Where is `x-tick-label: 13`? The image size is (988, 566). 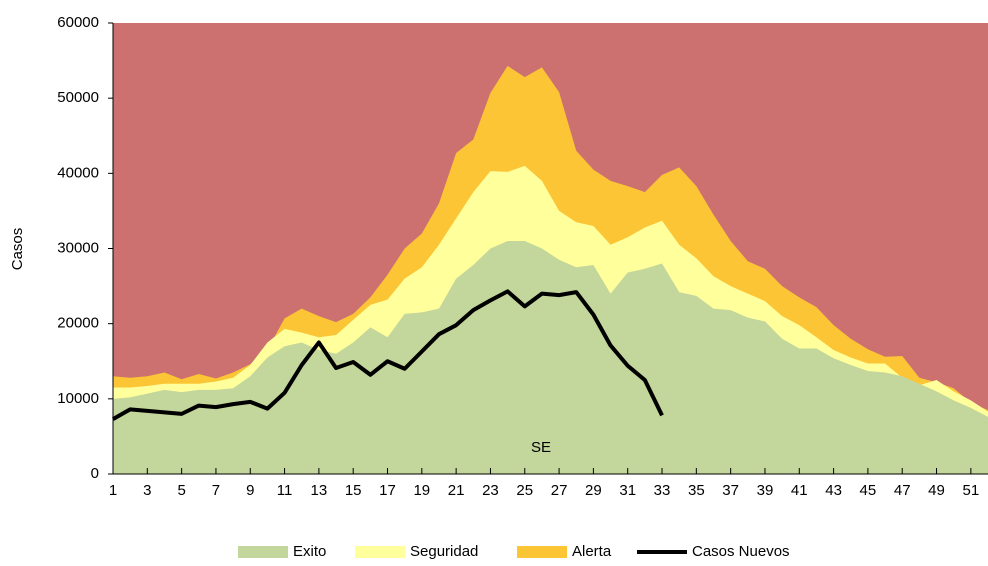
x-tick-label: 13 is located at coordinates (319, 490).